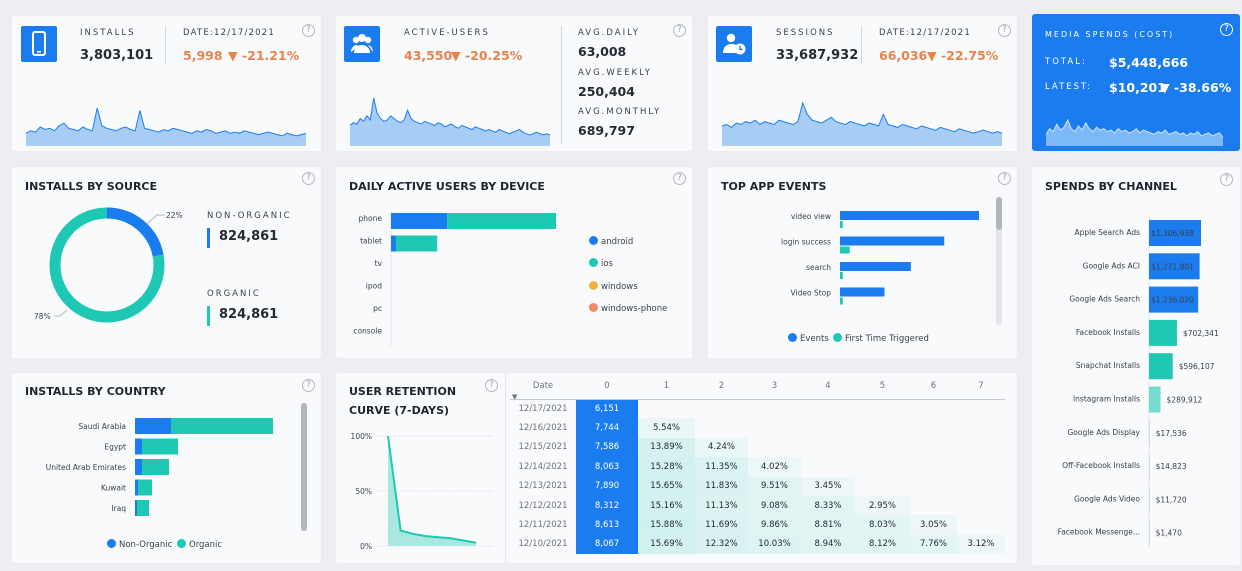 This screenshot has width=1242, height=571. What do you see at coordinates (634, 309) in the screenshot?
I see `legend-windows-phone-label: windows-phone` at bounding box center [634, 309].